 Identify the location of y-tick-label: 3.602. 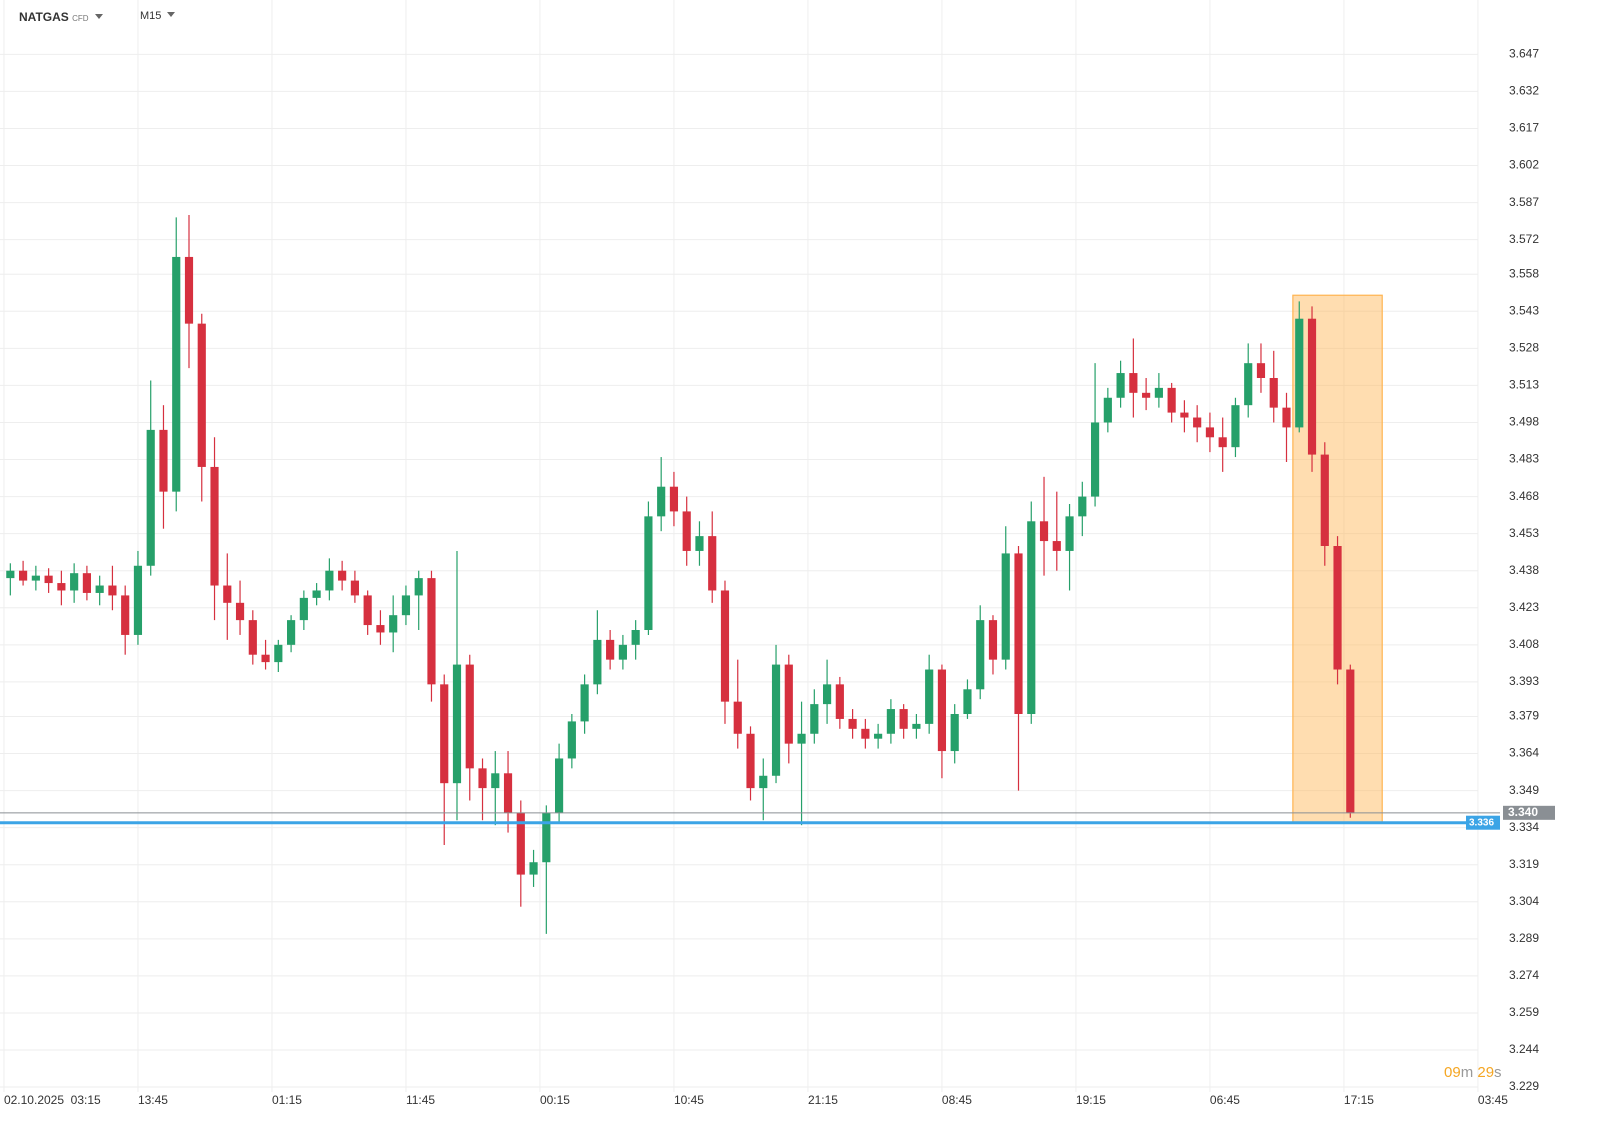
(1524, 165).